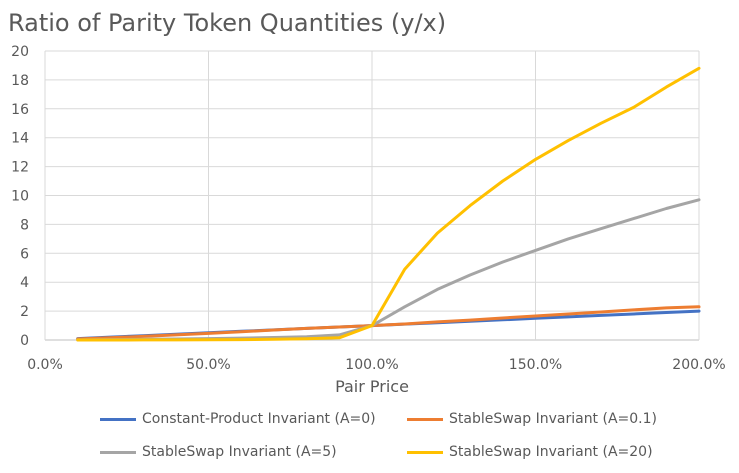 The width and height of the screenshot is (739, 473). I want to click on y-tick-label: 4, so click(24, 283).